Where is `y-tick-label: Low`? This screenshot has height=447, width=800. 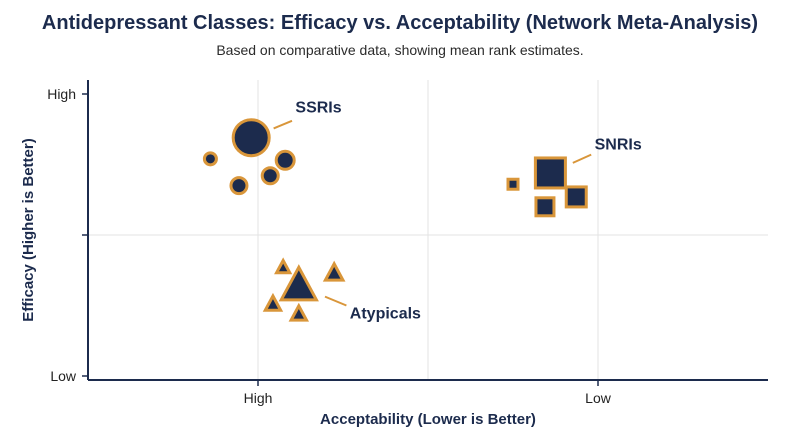
y-tick-label: Low is located at coordinates (63, 376).